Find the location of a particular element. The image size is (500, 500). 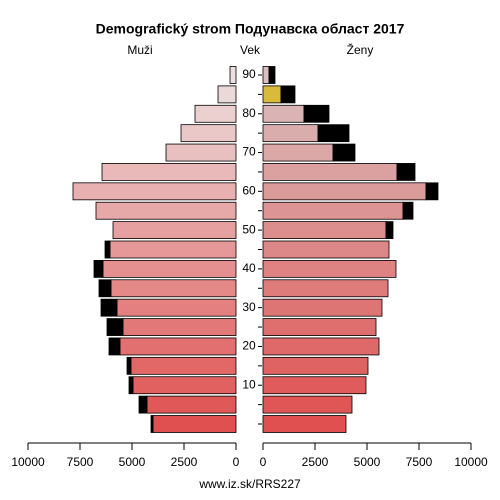

left-label: Muži is located at coordinates (139, 50).